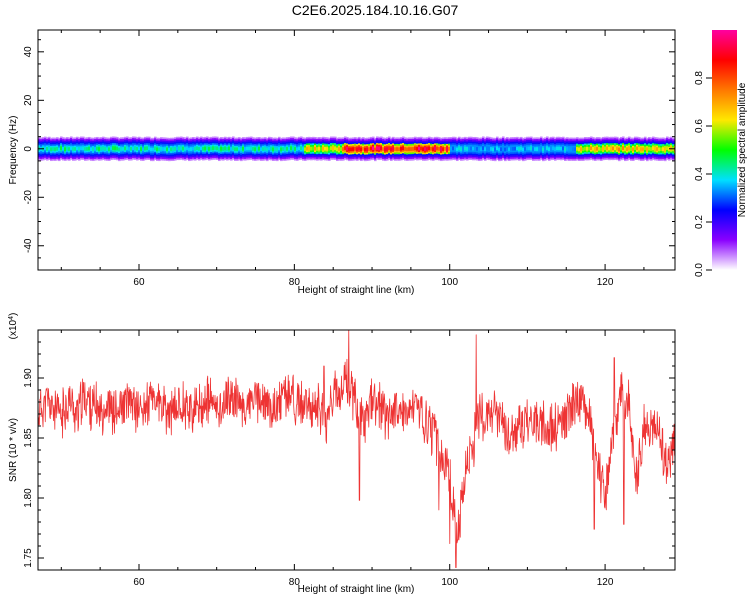  Describe the element at coordinates (28, 100) in the screenshot. I see `y-tick-label: 20` at that location.